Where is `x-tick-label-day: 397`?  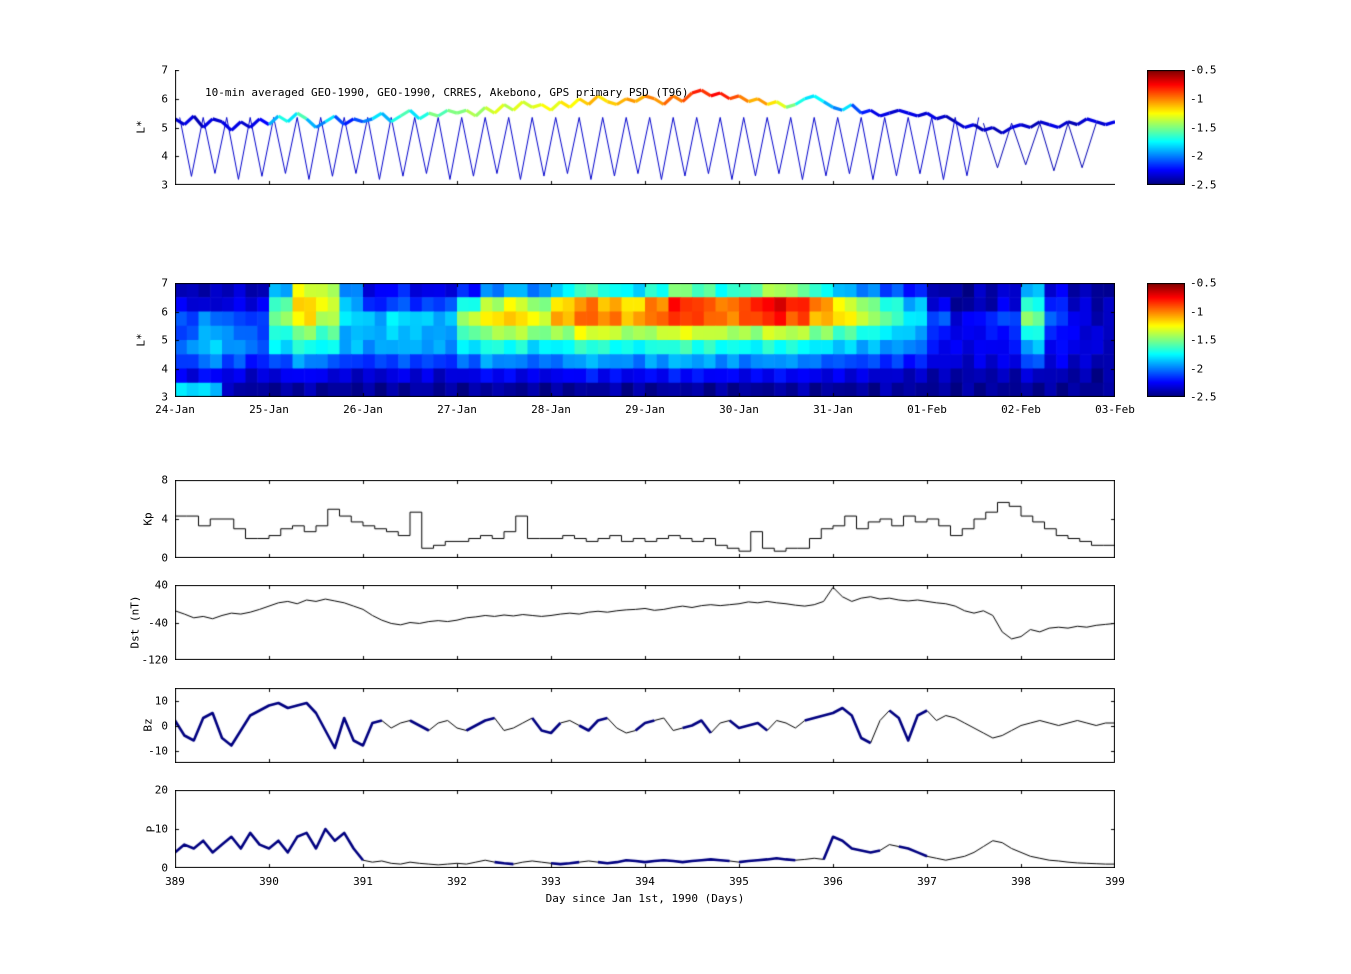
x-tick-label-day: 397 is located at coordinates (927, 881).